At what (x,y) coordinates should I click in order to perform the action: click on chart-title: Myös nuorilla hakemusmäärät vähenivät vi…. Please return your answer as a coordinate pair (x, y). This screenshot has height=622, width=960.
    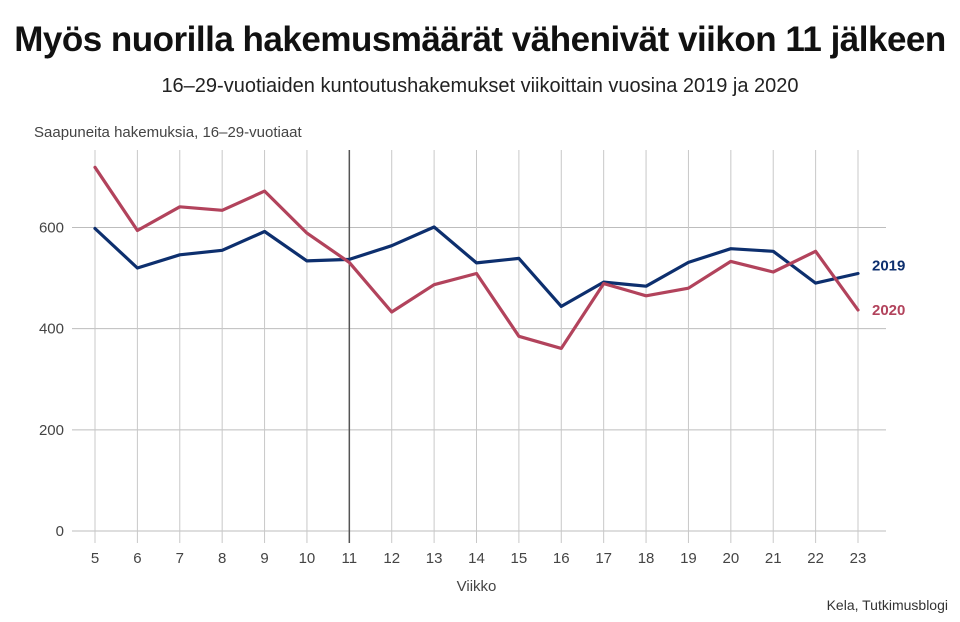
    Looking at the image, I should click on (480, 39).